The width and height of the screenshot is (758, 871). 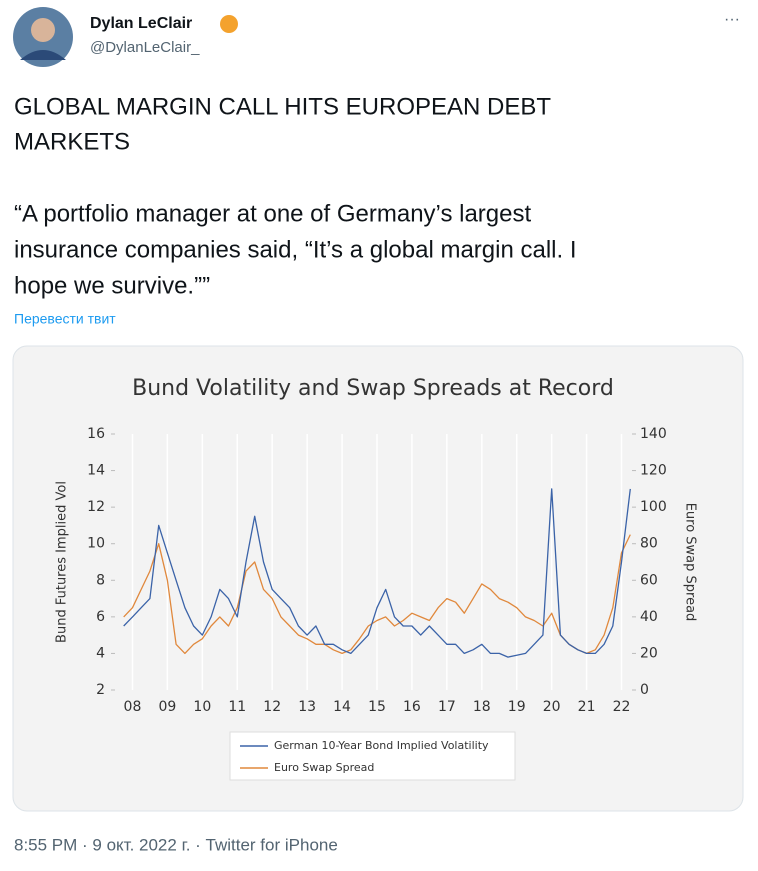 I want to click on y2-tick-label: 0, so click(x=644, y=690).